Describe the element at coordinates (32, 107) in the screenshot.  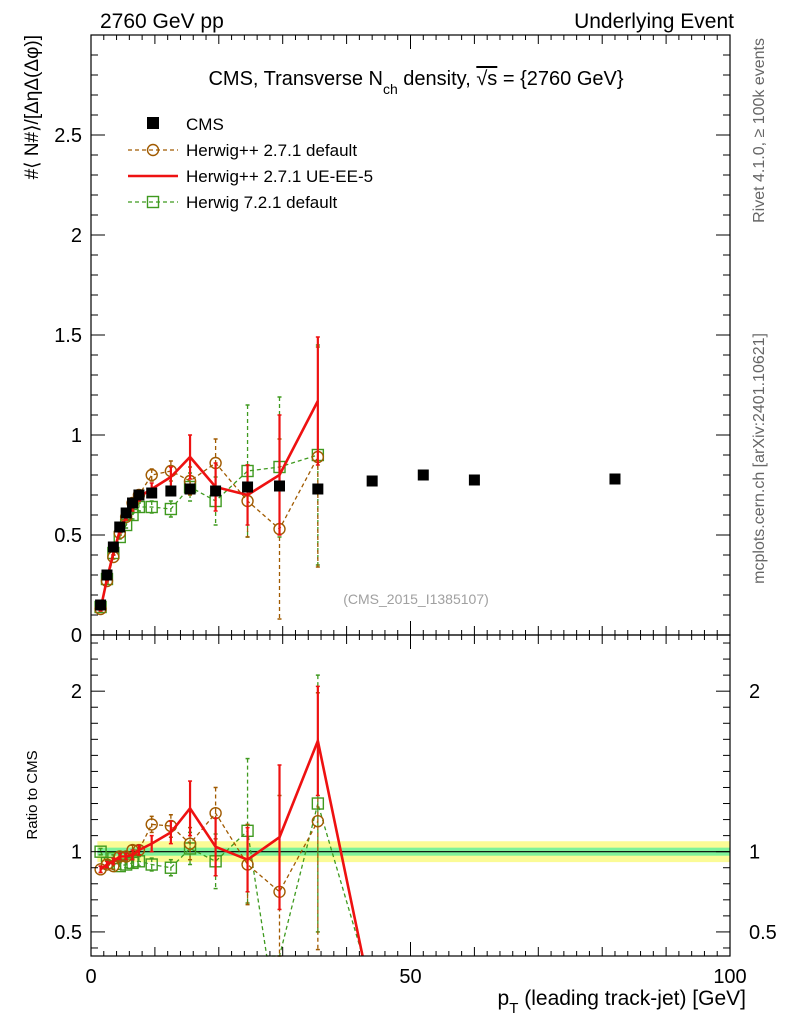
I see `y-axis-label: #⟨ N#⟩/[ΔηΔ(Δφ)]` at that location.